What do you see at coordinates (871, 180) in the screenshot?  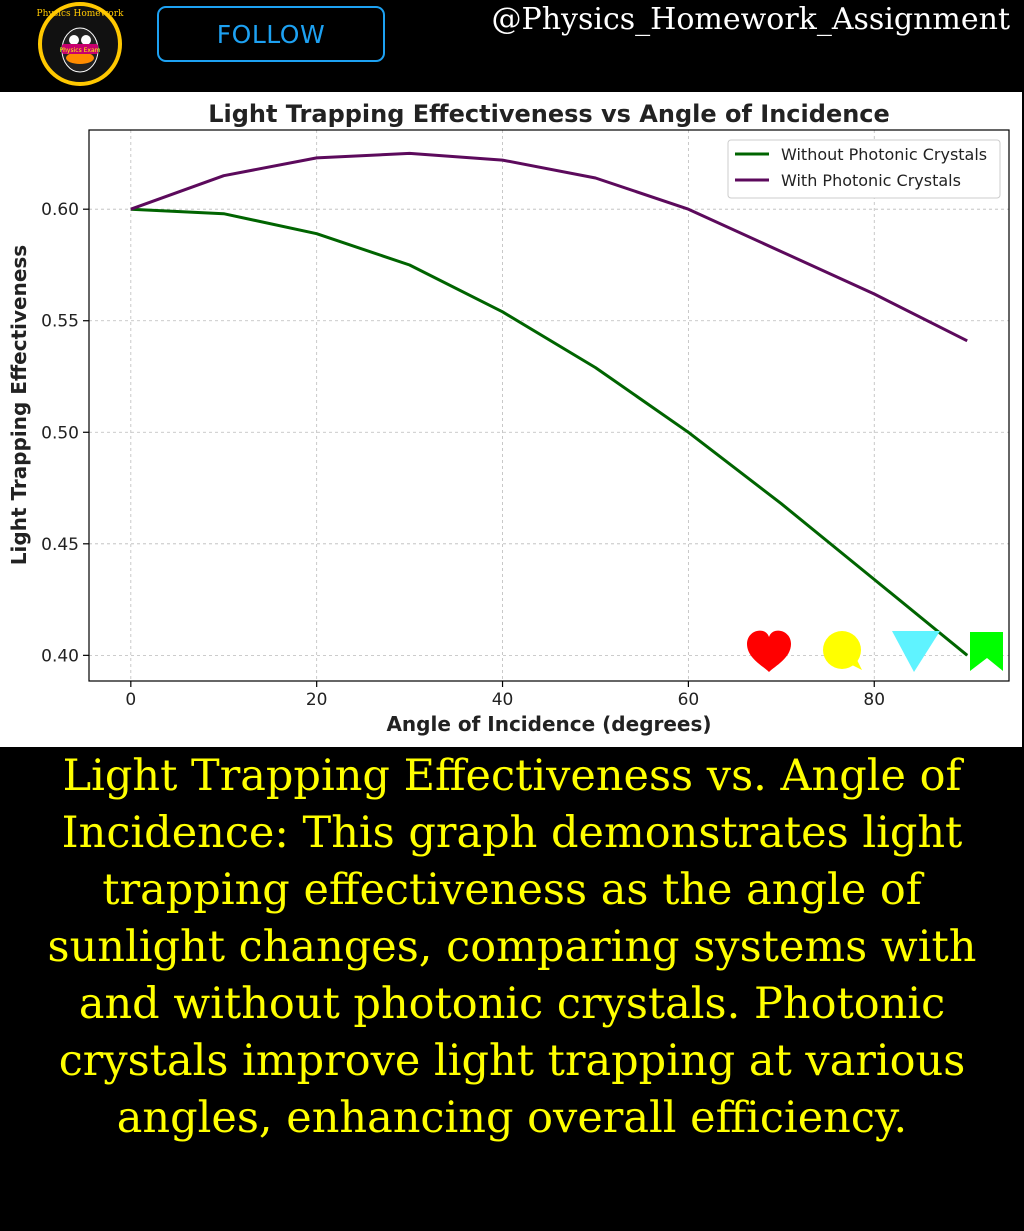 I see `legend-label-with: With Photonic Crystals` at bounding box center [871, 180].